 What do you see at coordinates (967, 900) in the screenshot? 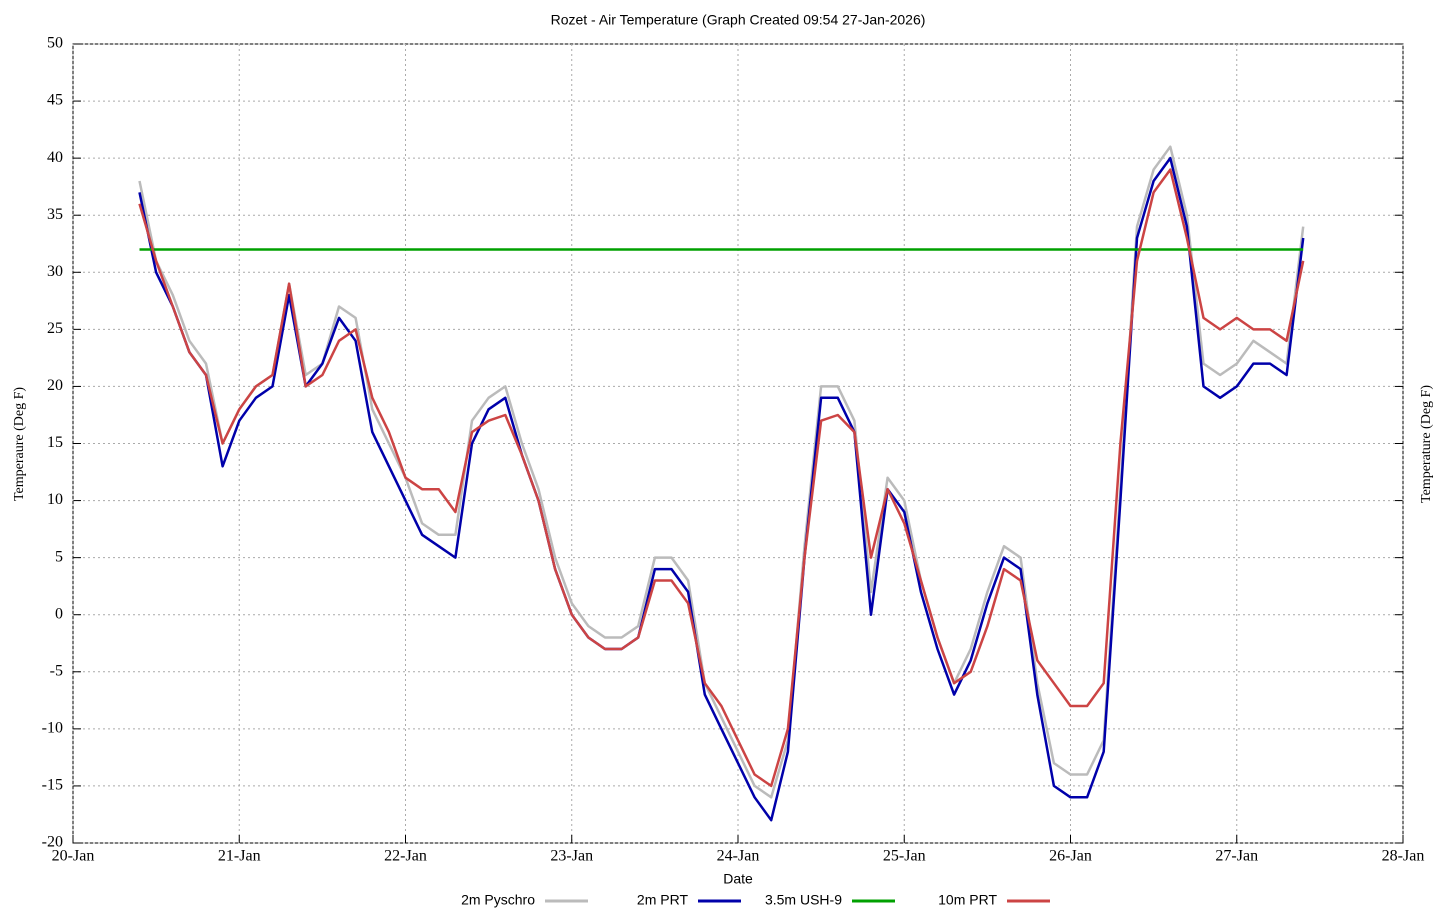
I see `legend-label: 10m PRT` at bounding box center [967, 900].